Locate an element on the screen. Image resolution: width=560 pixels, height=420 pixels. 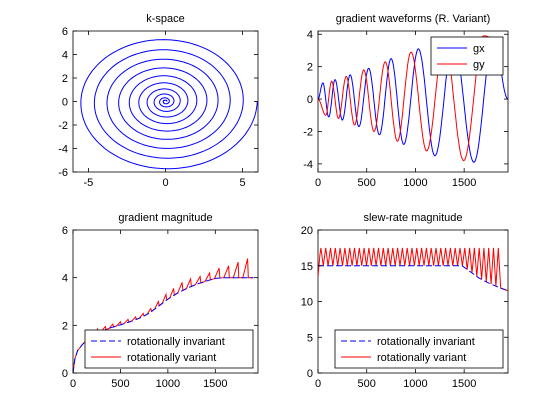
y-tick-label: 5 is located at coordinates (310, 338).